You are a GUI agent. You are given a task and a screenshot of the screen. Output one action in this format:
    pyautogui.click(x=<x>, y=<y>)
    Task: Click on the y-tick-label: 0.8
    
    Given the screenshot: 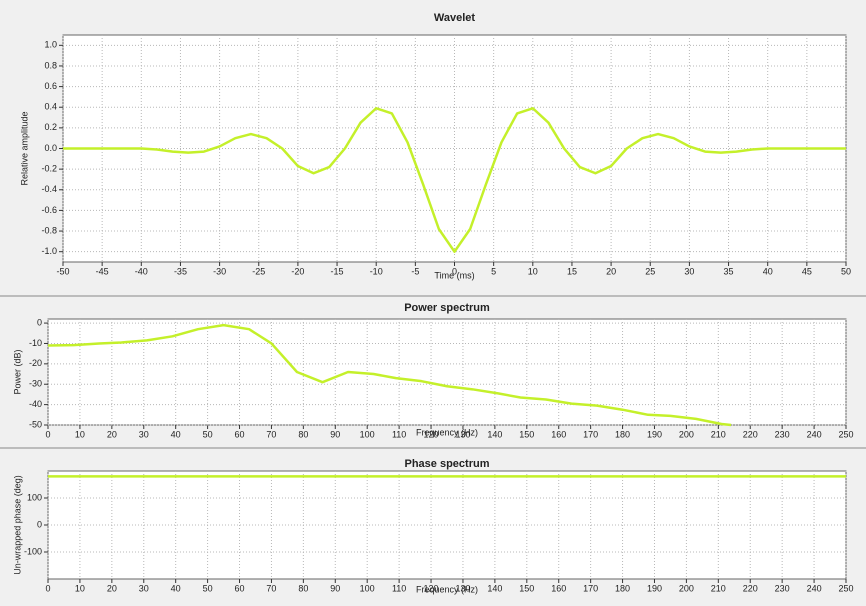 What is the action you would take?
    pyautogui.click(x=50, y=65)
    